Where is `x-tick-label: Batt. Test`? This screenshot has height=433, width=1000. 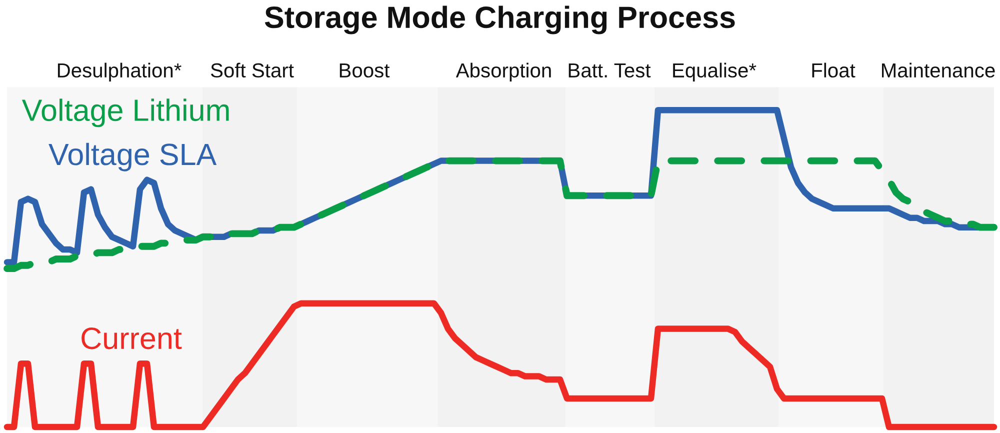
x-tick-label: Batt. Test is located at coordinates (609, 70).